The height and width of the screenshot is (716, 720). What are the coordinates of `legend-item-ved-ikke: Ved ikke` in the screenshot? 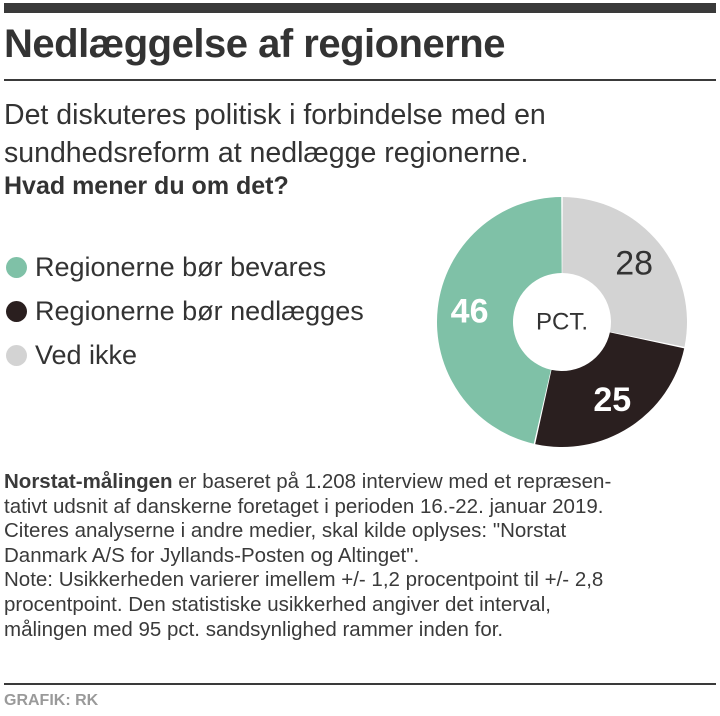 It's located at (185, 355).